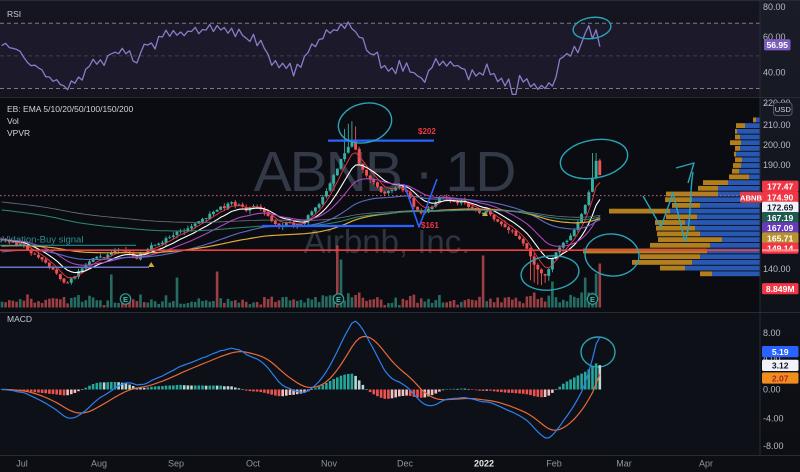 The height and width of the screenshot is (472, 800). What do you see at coordinates (624, 464) in the screenshot?
I see `svg-text: Mar` at bounding box center [624, 464].